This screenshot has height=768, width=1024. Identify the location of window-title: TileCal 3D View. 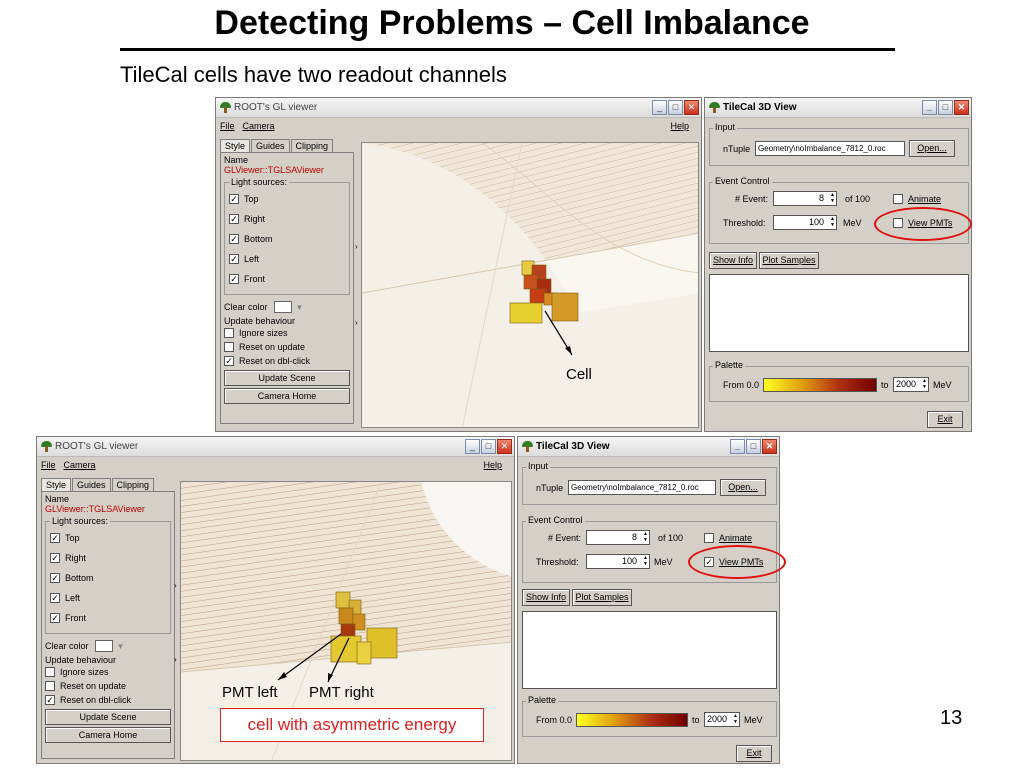
(573, 446).